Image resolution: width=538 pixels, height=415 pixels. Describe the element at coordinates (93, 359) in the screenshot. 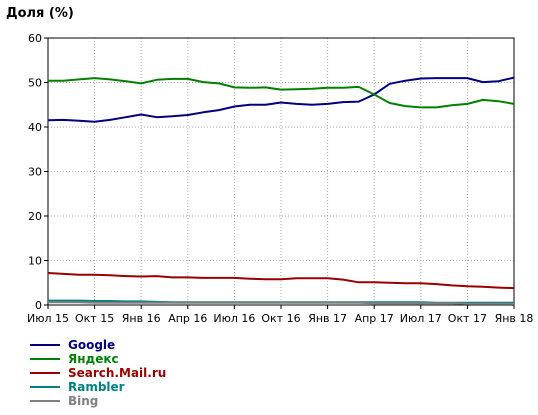

I see `legend-label: Яндекс` at that location.